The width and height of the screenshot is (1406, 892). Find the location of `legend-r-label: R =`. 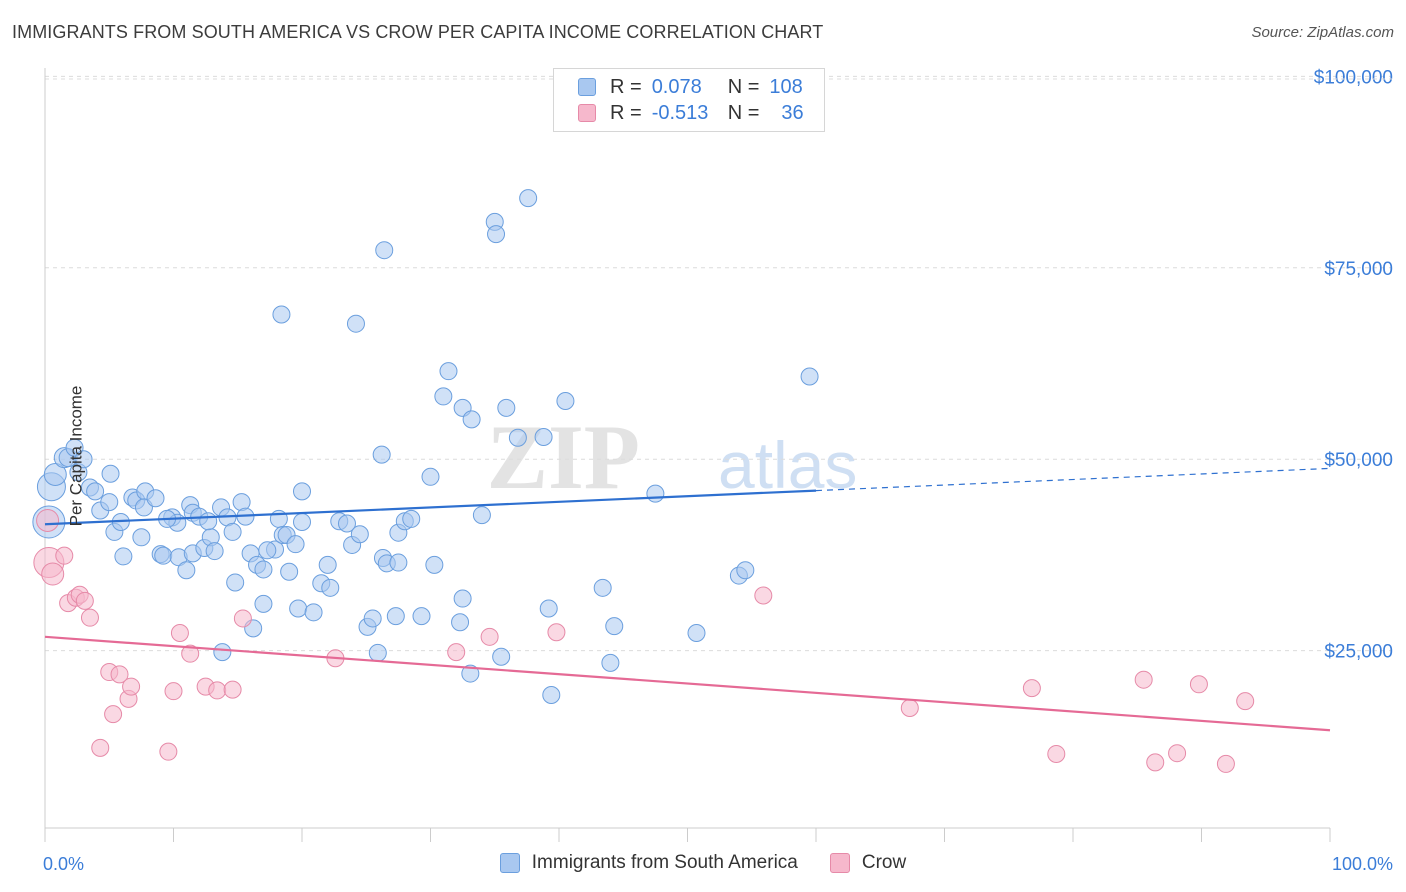

legend-r-label: R = is located at coordinates (626, 112).